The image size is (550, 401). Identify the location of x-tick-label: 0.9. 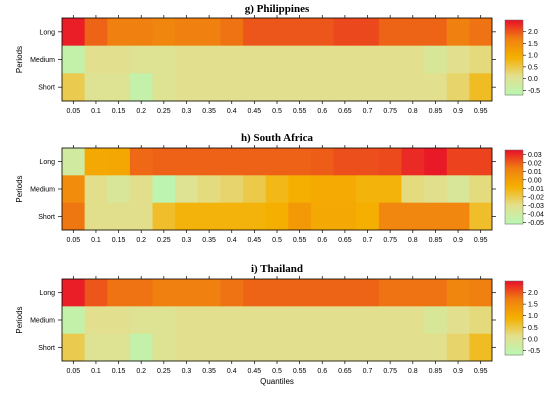
(458, 240).